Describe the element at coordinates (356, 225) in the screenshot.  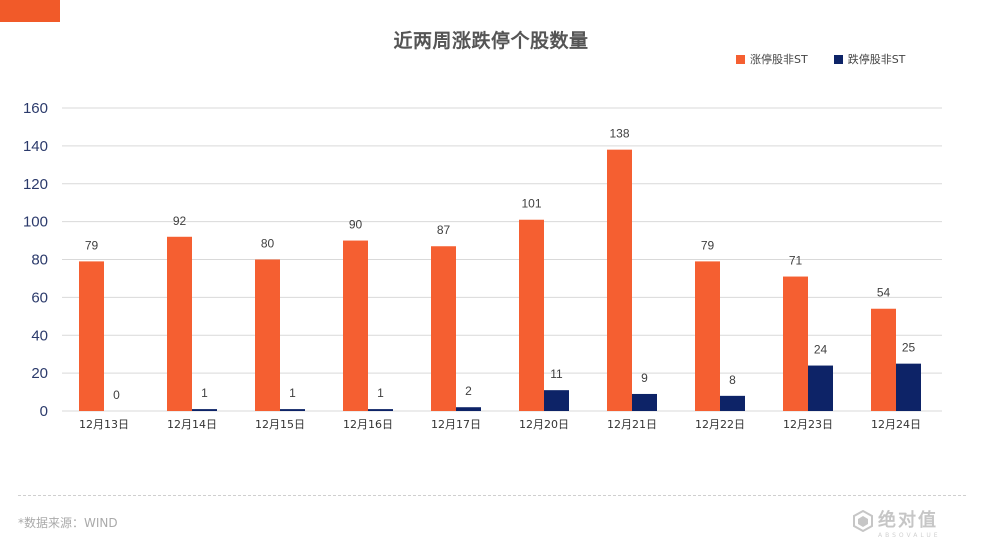
I see `data-label: 90` at that location.